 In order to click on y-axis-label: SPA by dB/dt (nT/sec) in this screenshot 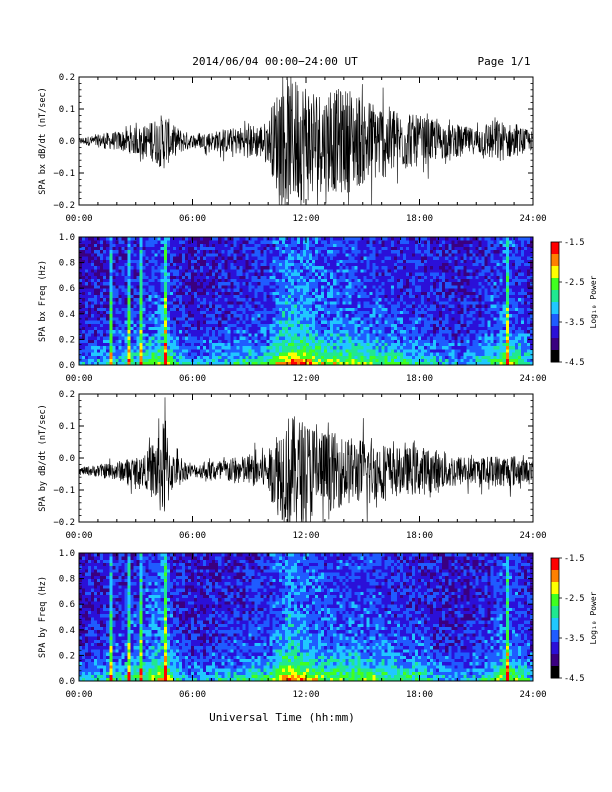, I will do `click(43, 457)`.